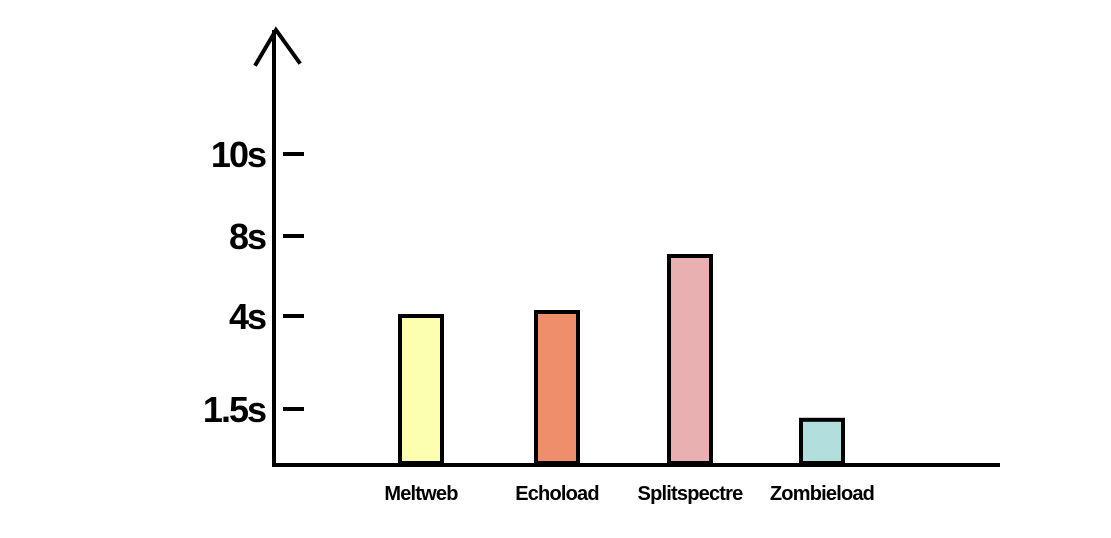  Describe the element at coordinates (238, 154) in the screenshot. I see `y-tick-label: 10s` at that location.